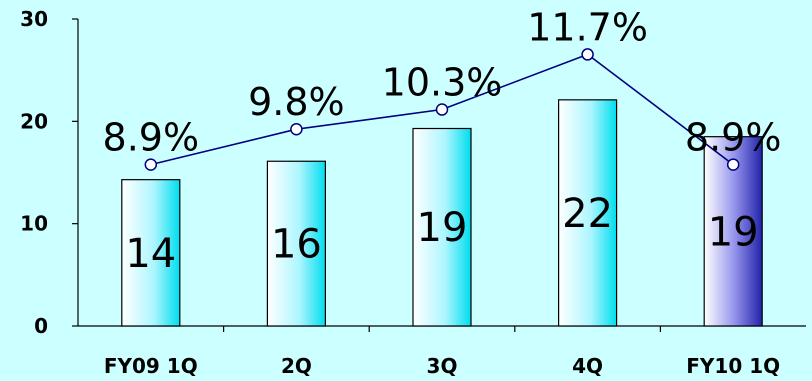 The image size is (812, 381). I want to click on x-tick-label: 2Q, so click(296, 366).